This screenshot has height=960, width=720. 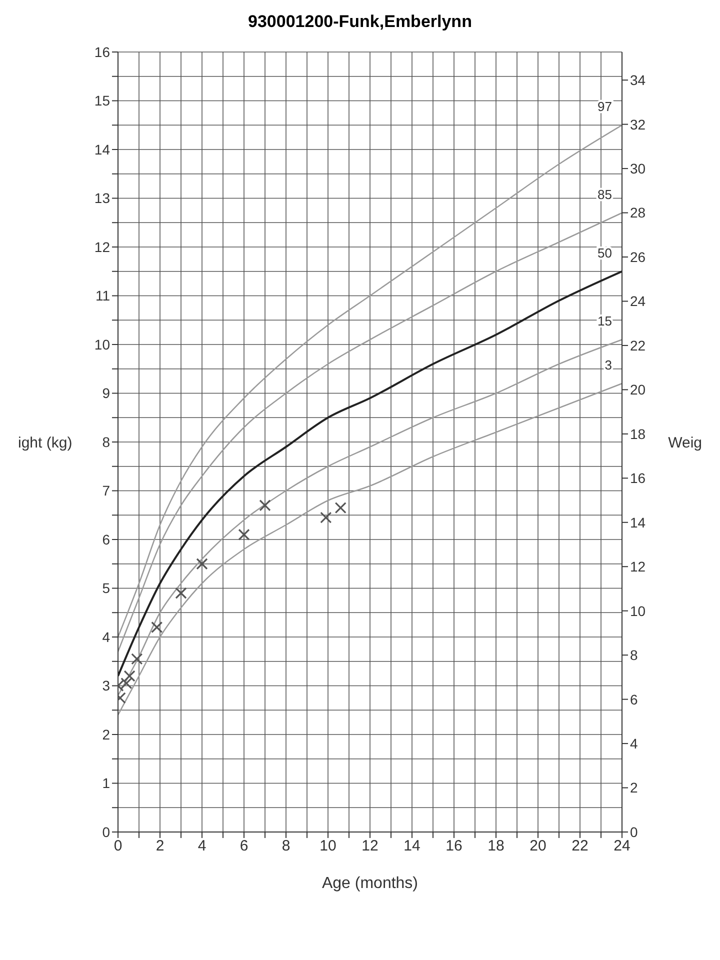 I want to click on y-axis-title: ight (kg), so click(x=45, y=443).